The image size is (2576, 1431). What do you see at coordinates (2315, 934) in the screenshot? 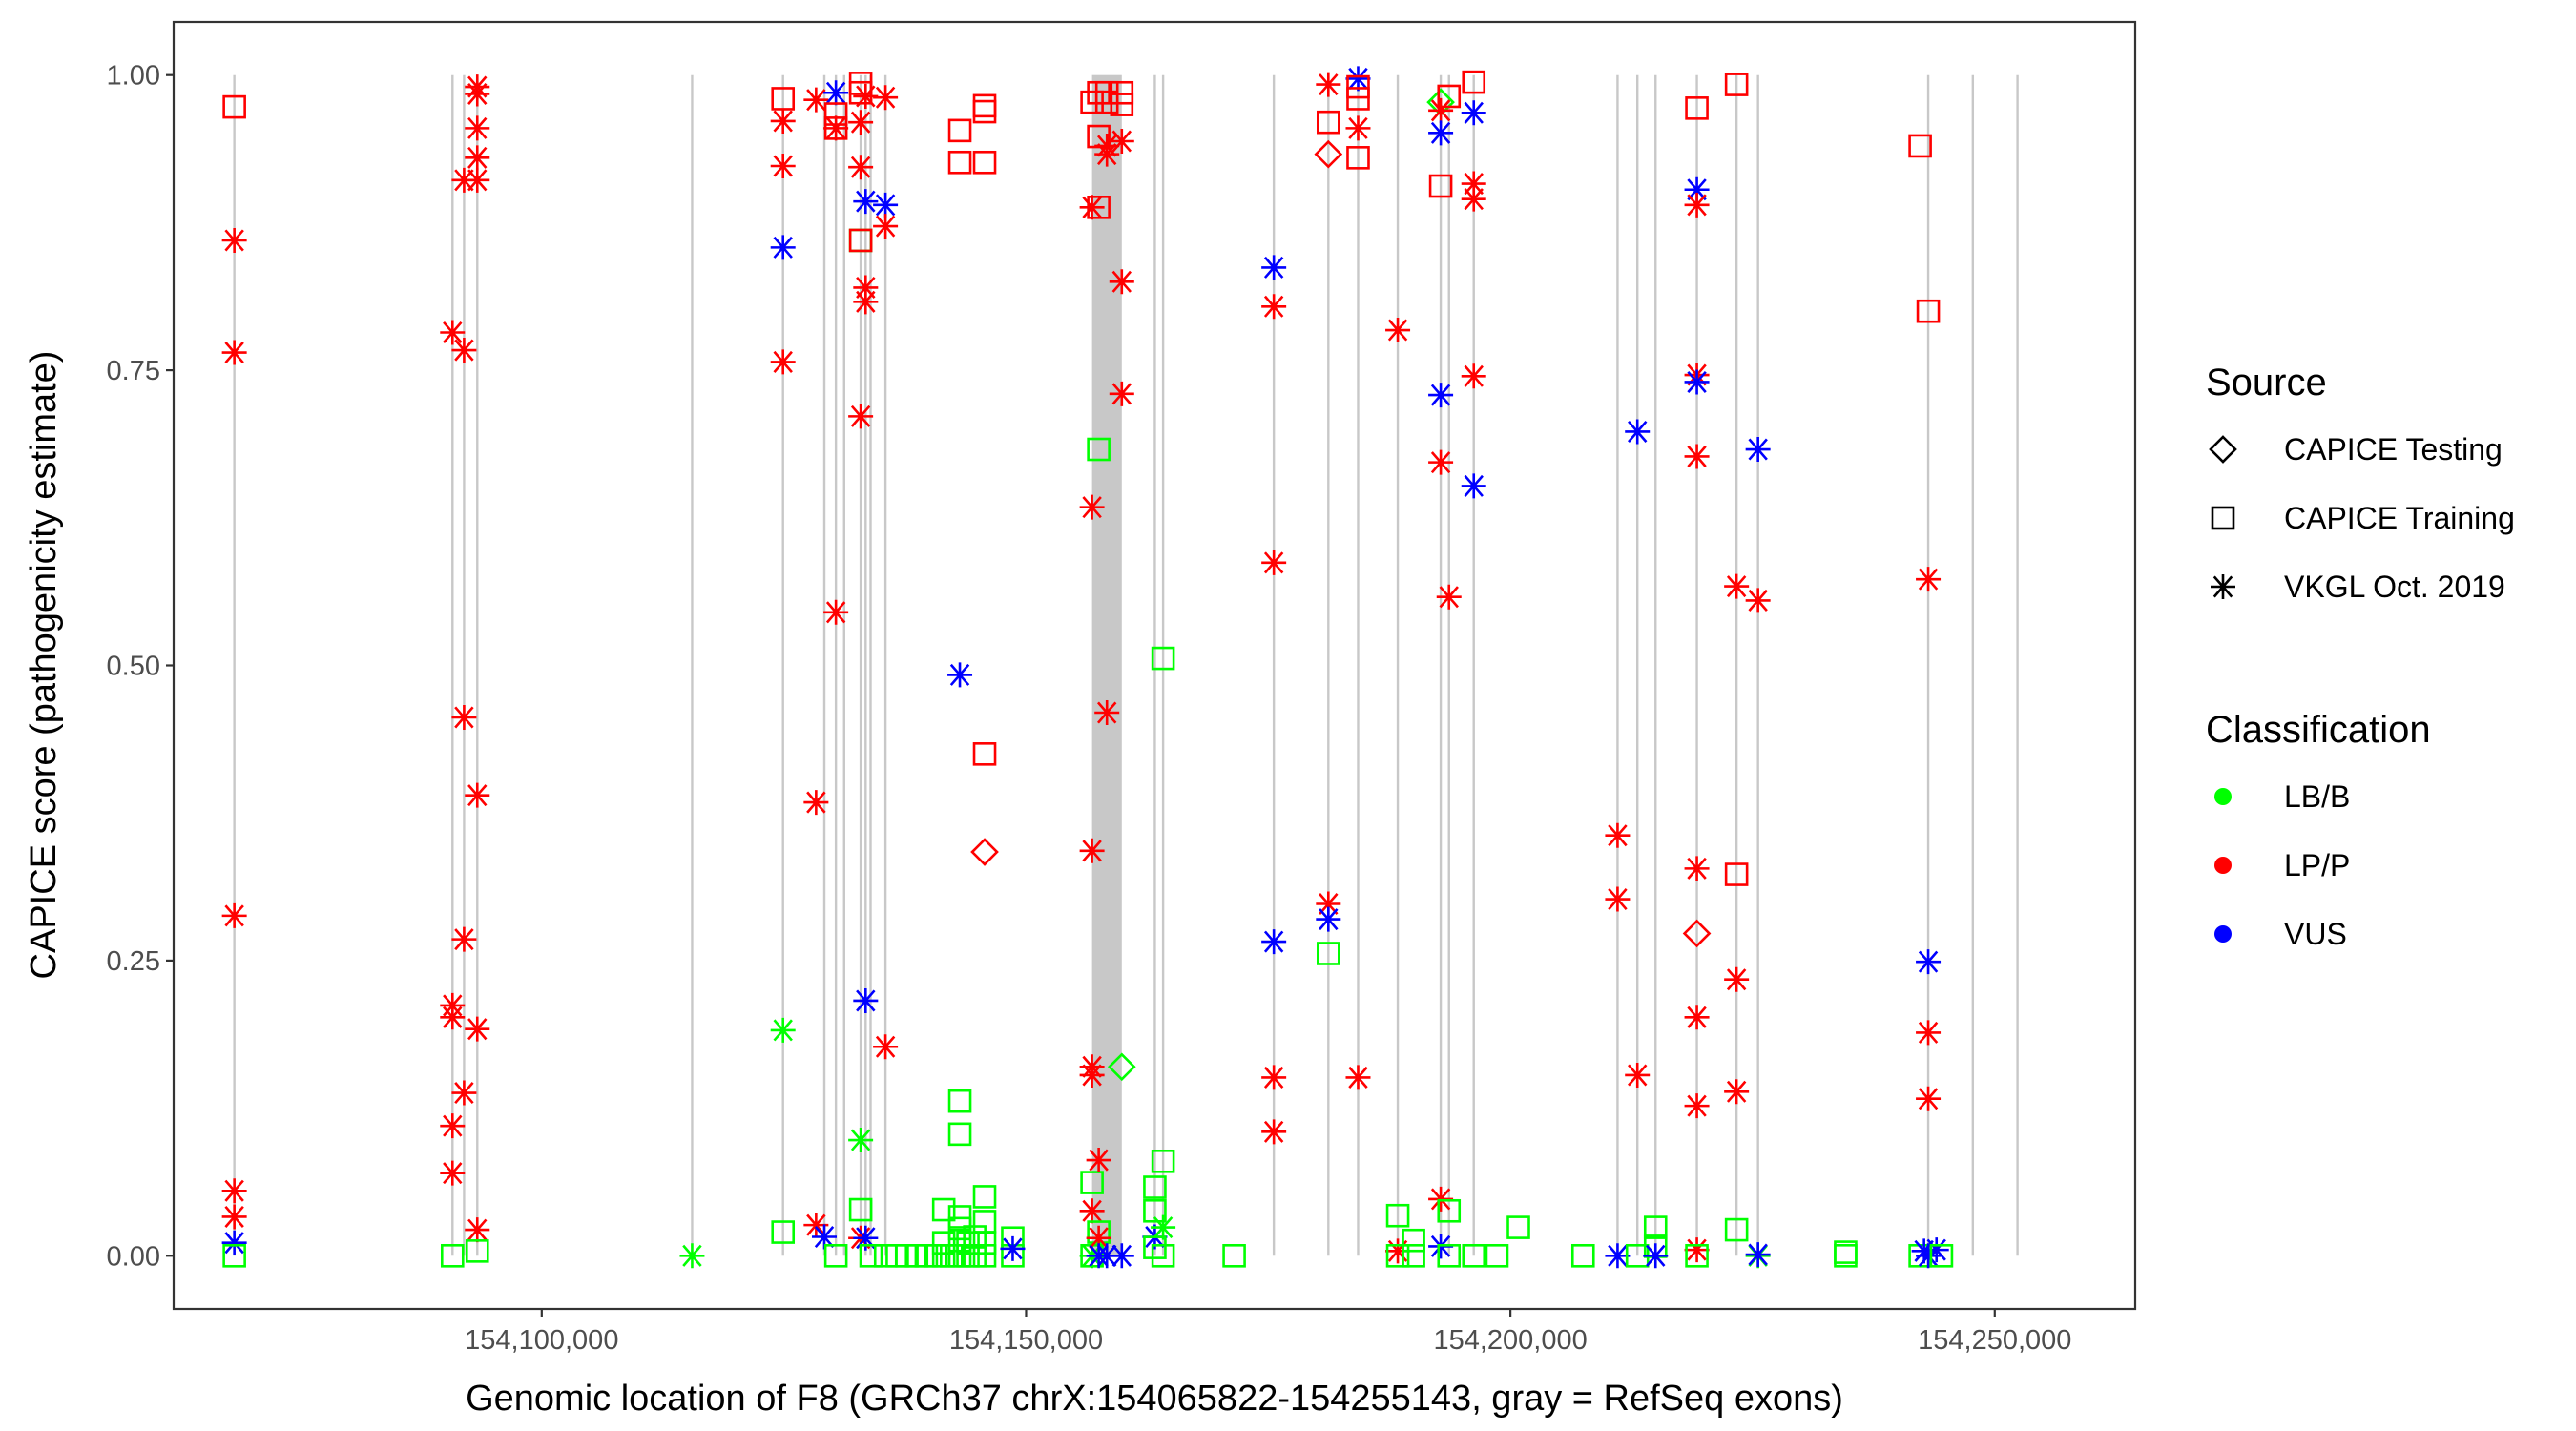
I see `legend-label: VUS` at bounding box center [2315, 934].